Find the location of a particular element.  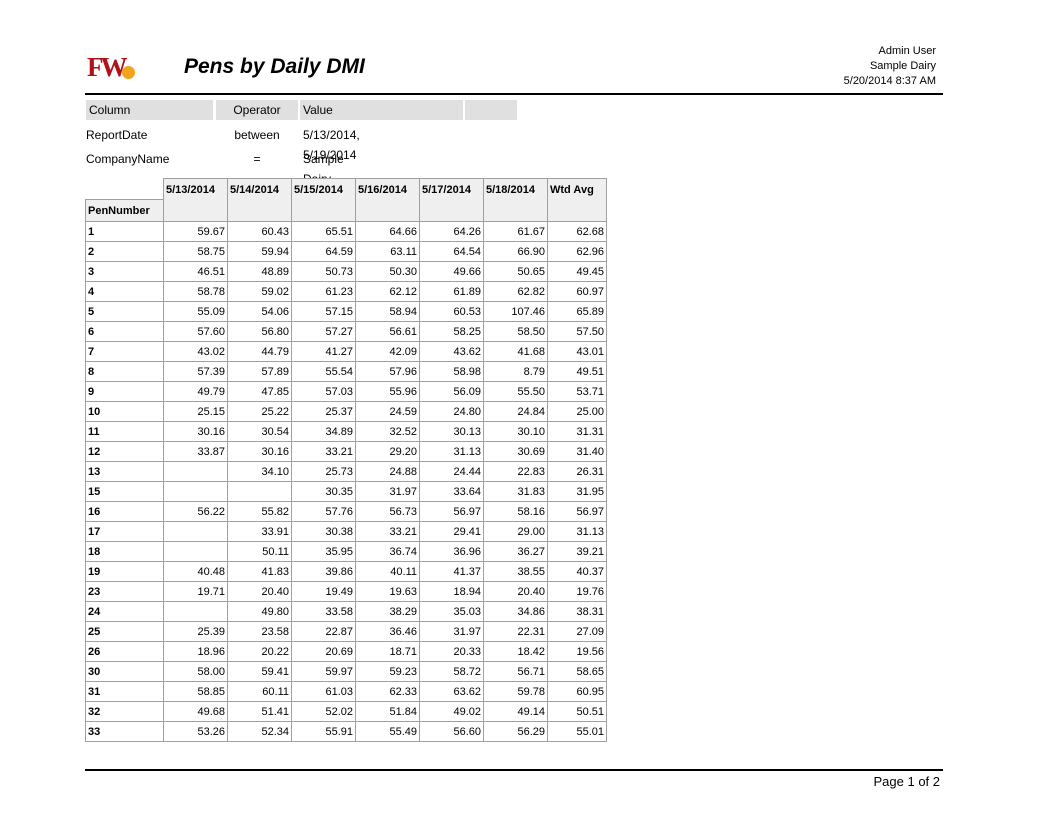

dmi-value-cell: 35.03 is located at coordinates (451, 611).